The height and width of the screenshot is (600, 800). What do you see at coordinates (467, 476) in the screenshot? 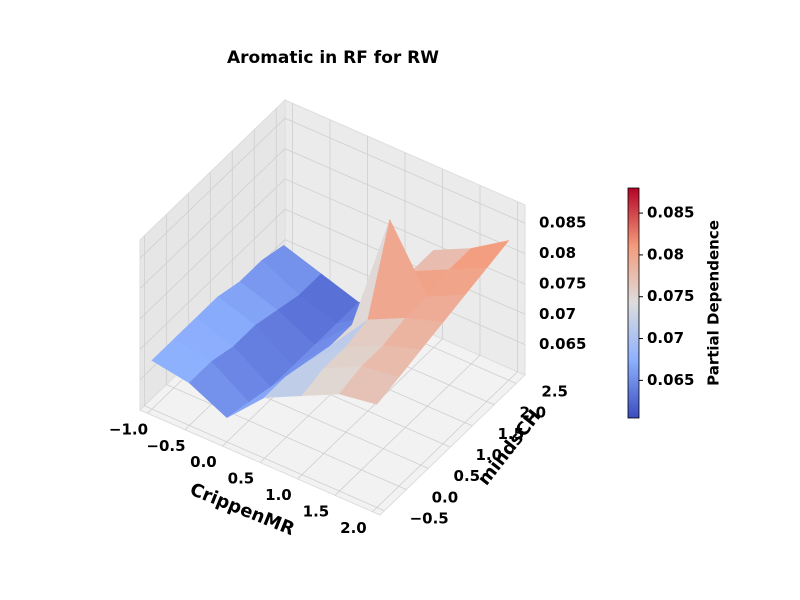
I see `y-tick-label: 0.5` at bounding box center [467, 476].